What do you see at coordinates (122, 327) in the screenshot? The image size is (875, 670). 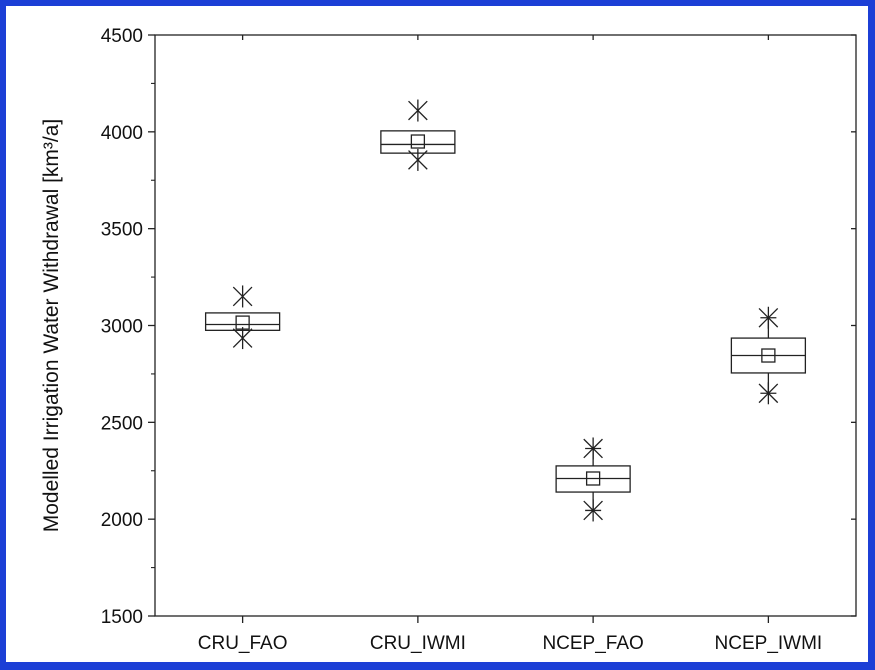 I see `y-tick-label: 3000` at bounding box center [122, 327].